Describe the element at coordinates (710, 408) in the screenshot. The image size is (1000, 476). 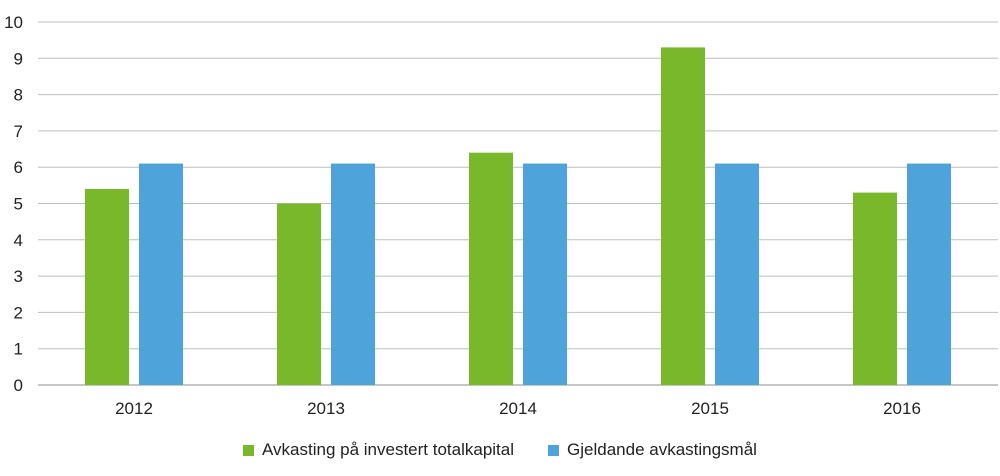
I see `x-tick-label: 2015` at that location.